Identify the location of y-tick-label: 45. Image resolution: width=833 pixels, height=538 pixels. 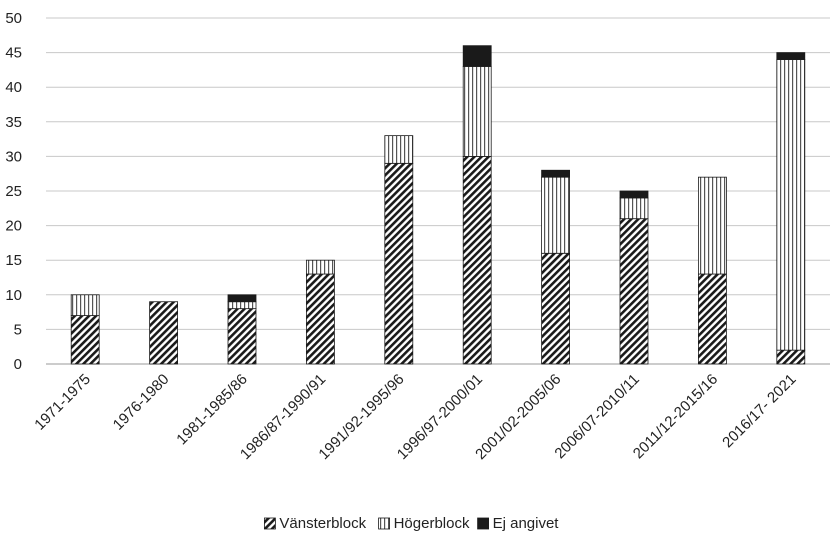
(13, 53).